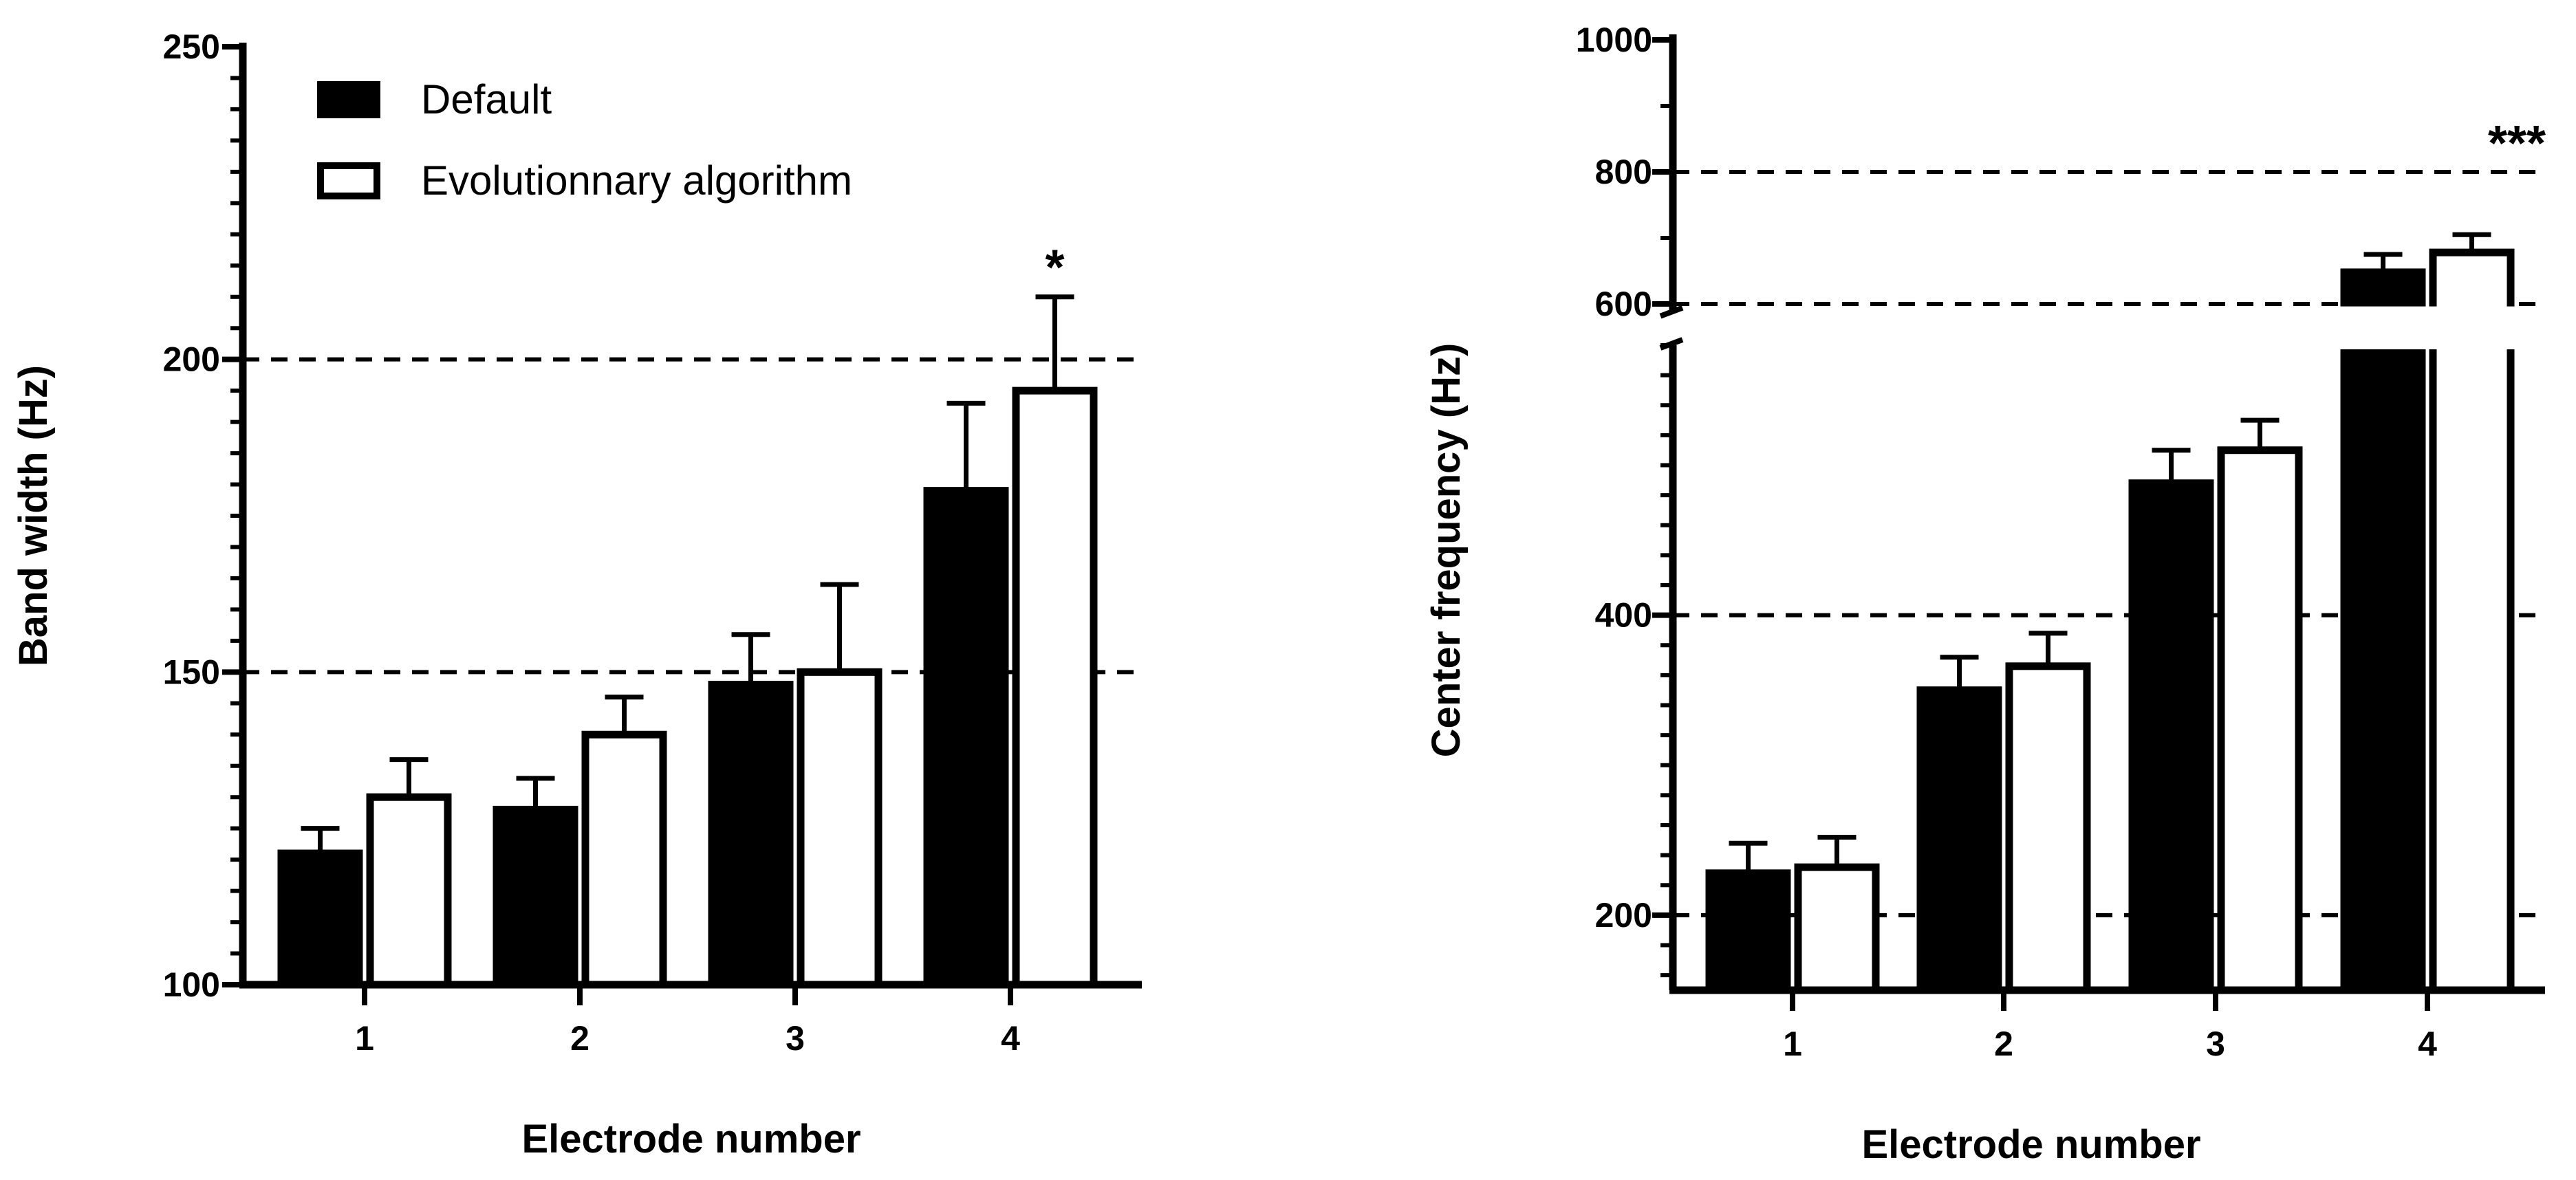  What do you see at coordinates (1446, 550) in the screenshot?
I see `y-axis-title: Center frequency (Hz)` at bounding box center [1446, 550].